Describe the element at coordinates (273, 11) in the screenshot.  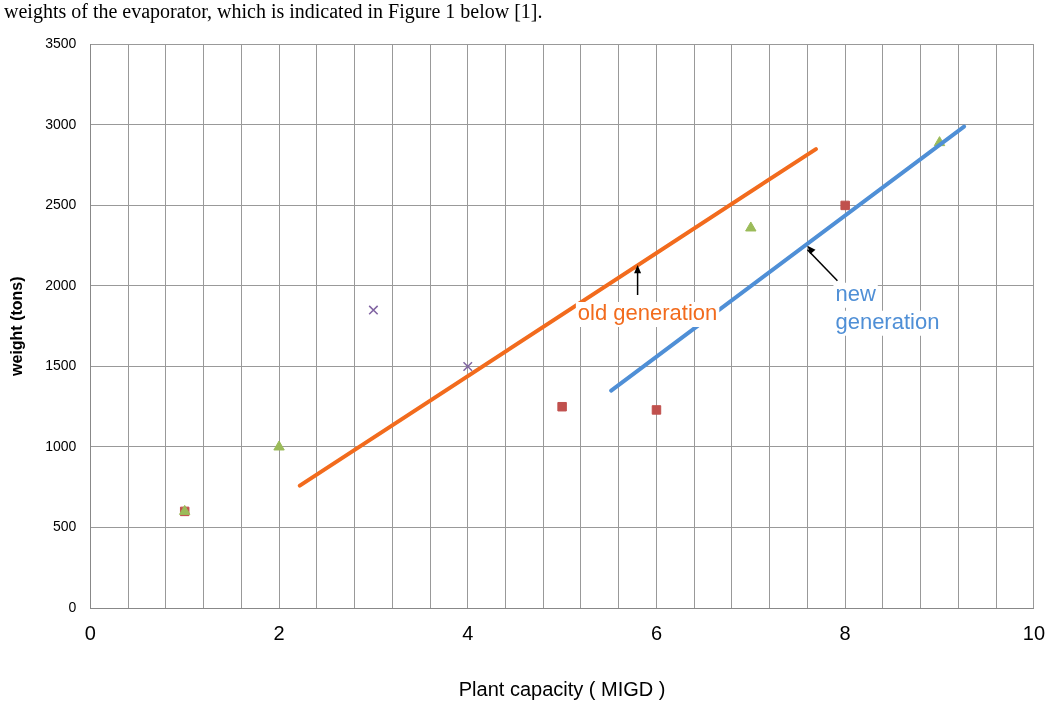
I see `text: weights of the evaporator, which is indicated in Figure 1 below [1].` at that location.